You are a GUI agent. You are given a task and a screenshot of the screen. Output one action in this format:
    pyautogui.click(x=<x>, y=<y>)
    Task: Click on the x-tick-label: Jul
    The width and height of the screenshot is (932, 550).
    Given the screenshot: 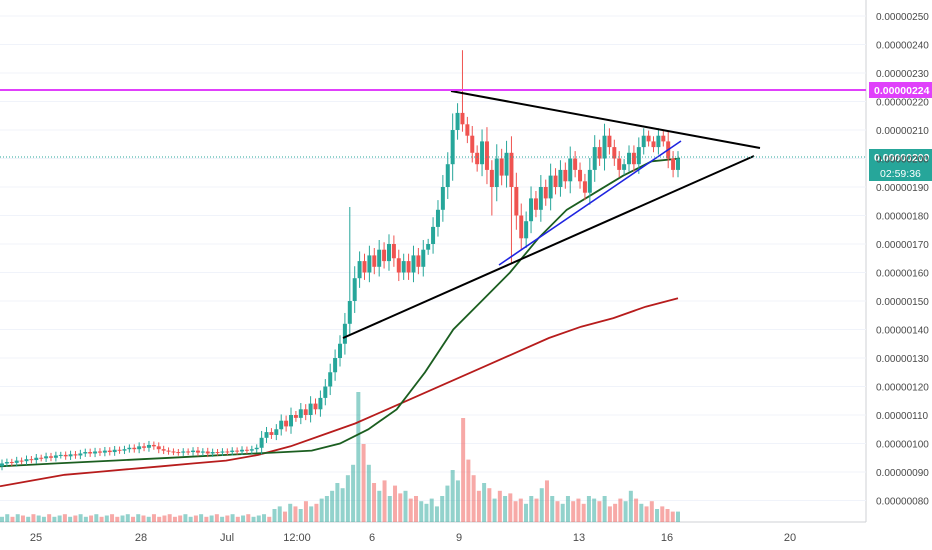 What is the action you would take?
    pyautogui.click(x=227, y=538)
    